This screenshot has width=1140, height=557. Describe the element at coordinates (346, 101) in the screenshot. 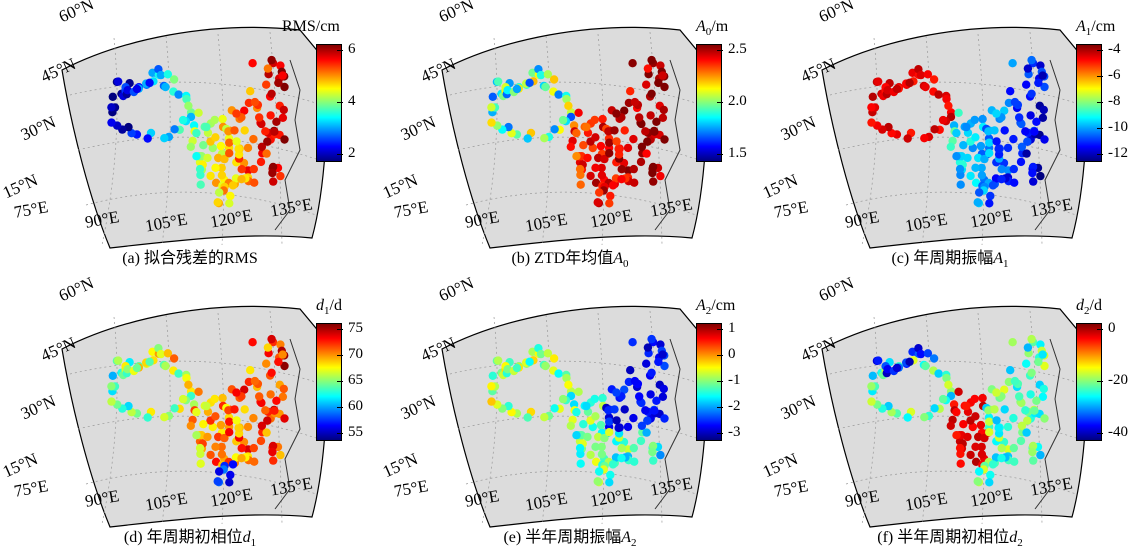

I see `colorbar-tick-label: 4` at that location.